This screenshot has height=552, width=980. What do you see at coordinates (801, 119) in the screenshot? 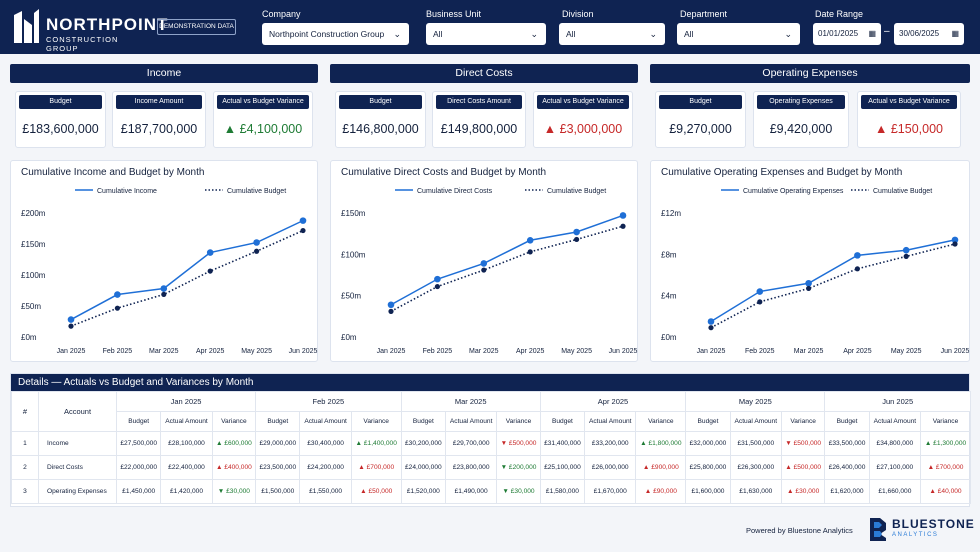
I see `kpi-card-actual: Operating Expenses Amount £9,420,000` at bounding box center [801, 119].